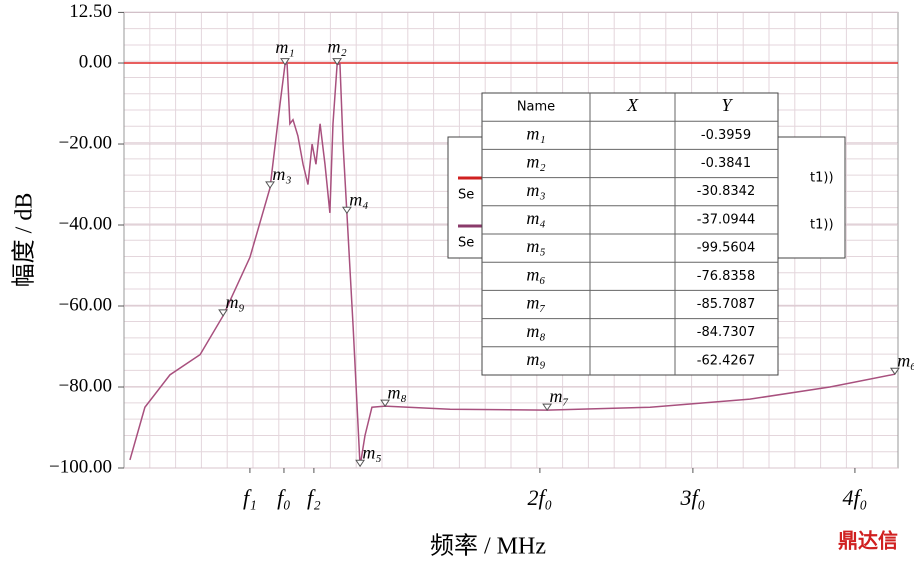  What do you see at coordinates (726, 191) in the screenshot?
I see `table-y: -30.8342` at bounding box center [726, 191].